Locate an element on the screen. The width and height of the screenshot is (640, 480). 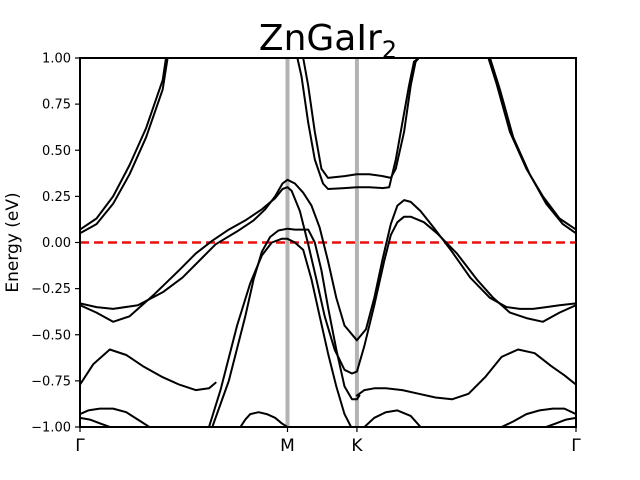
y-tick-label: −0.50 is located at coordinates (51, 335).